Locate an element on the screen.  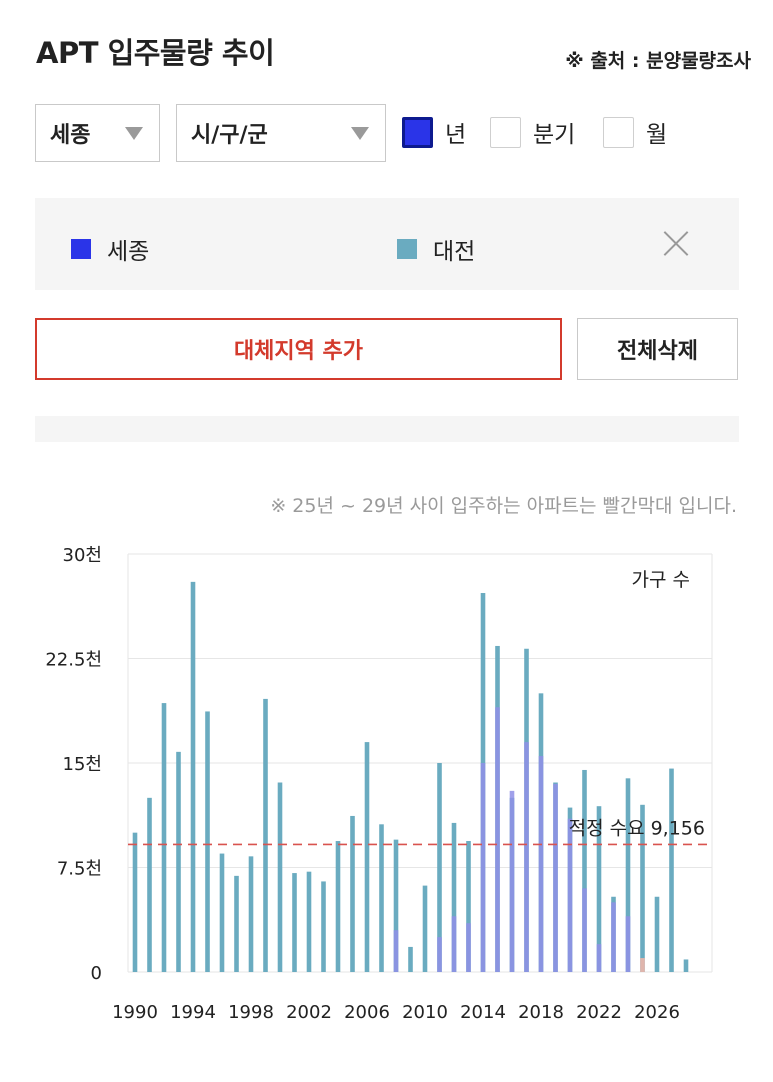
legend-item-sejong: 세종 is located at coordinates (110, 249).